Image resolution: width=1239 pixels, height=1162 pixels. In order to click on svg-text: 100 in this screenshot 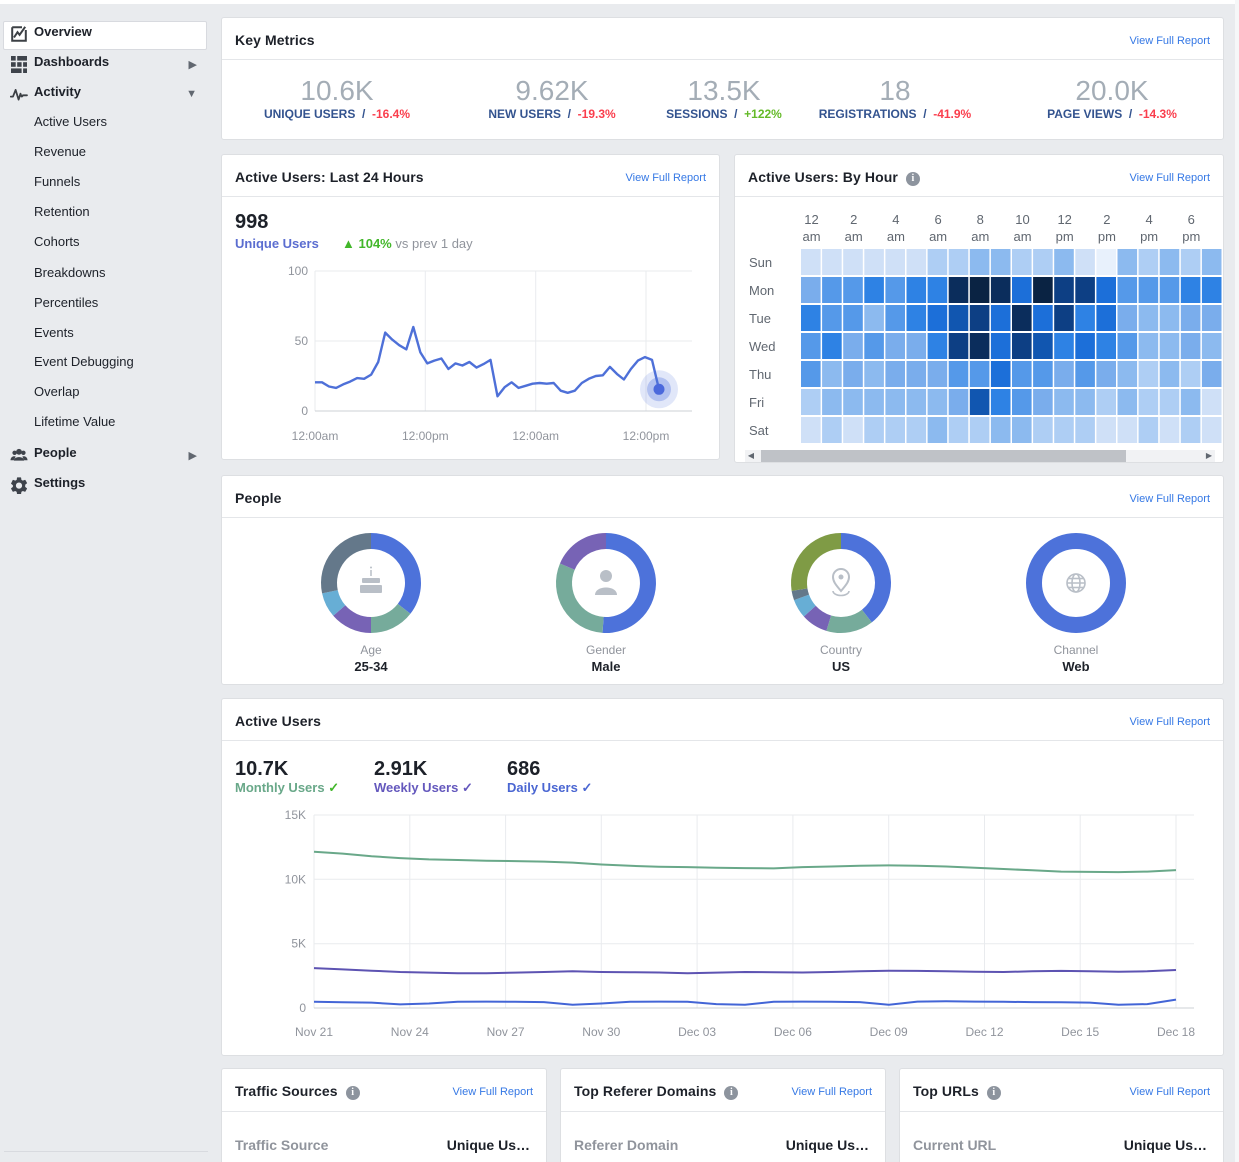, I will do `click(298, 271)`.